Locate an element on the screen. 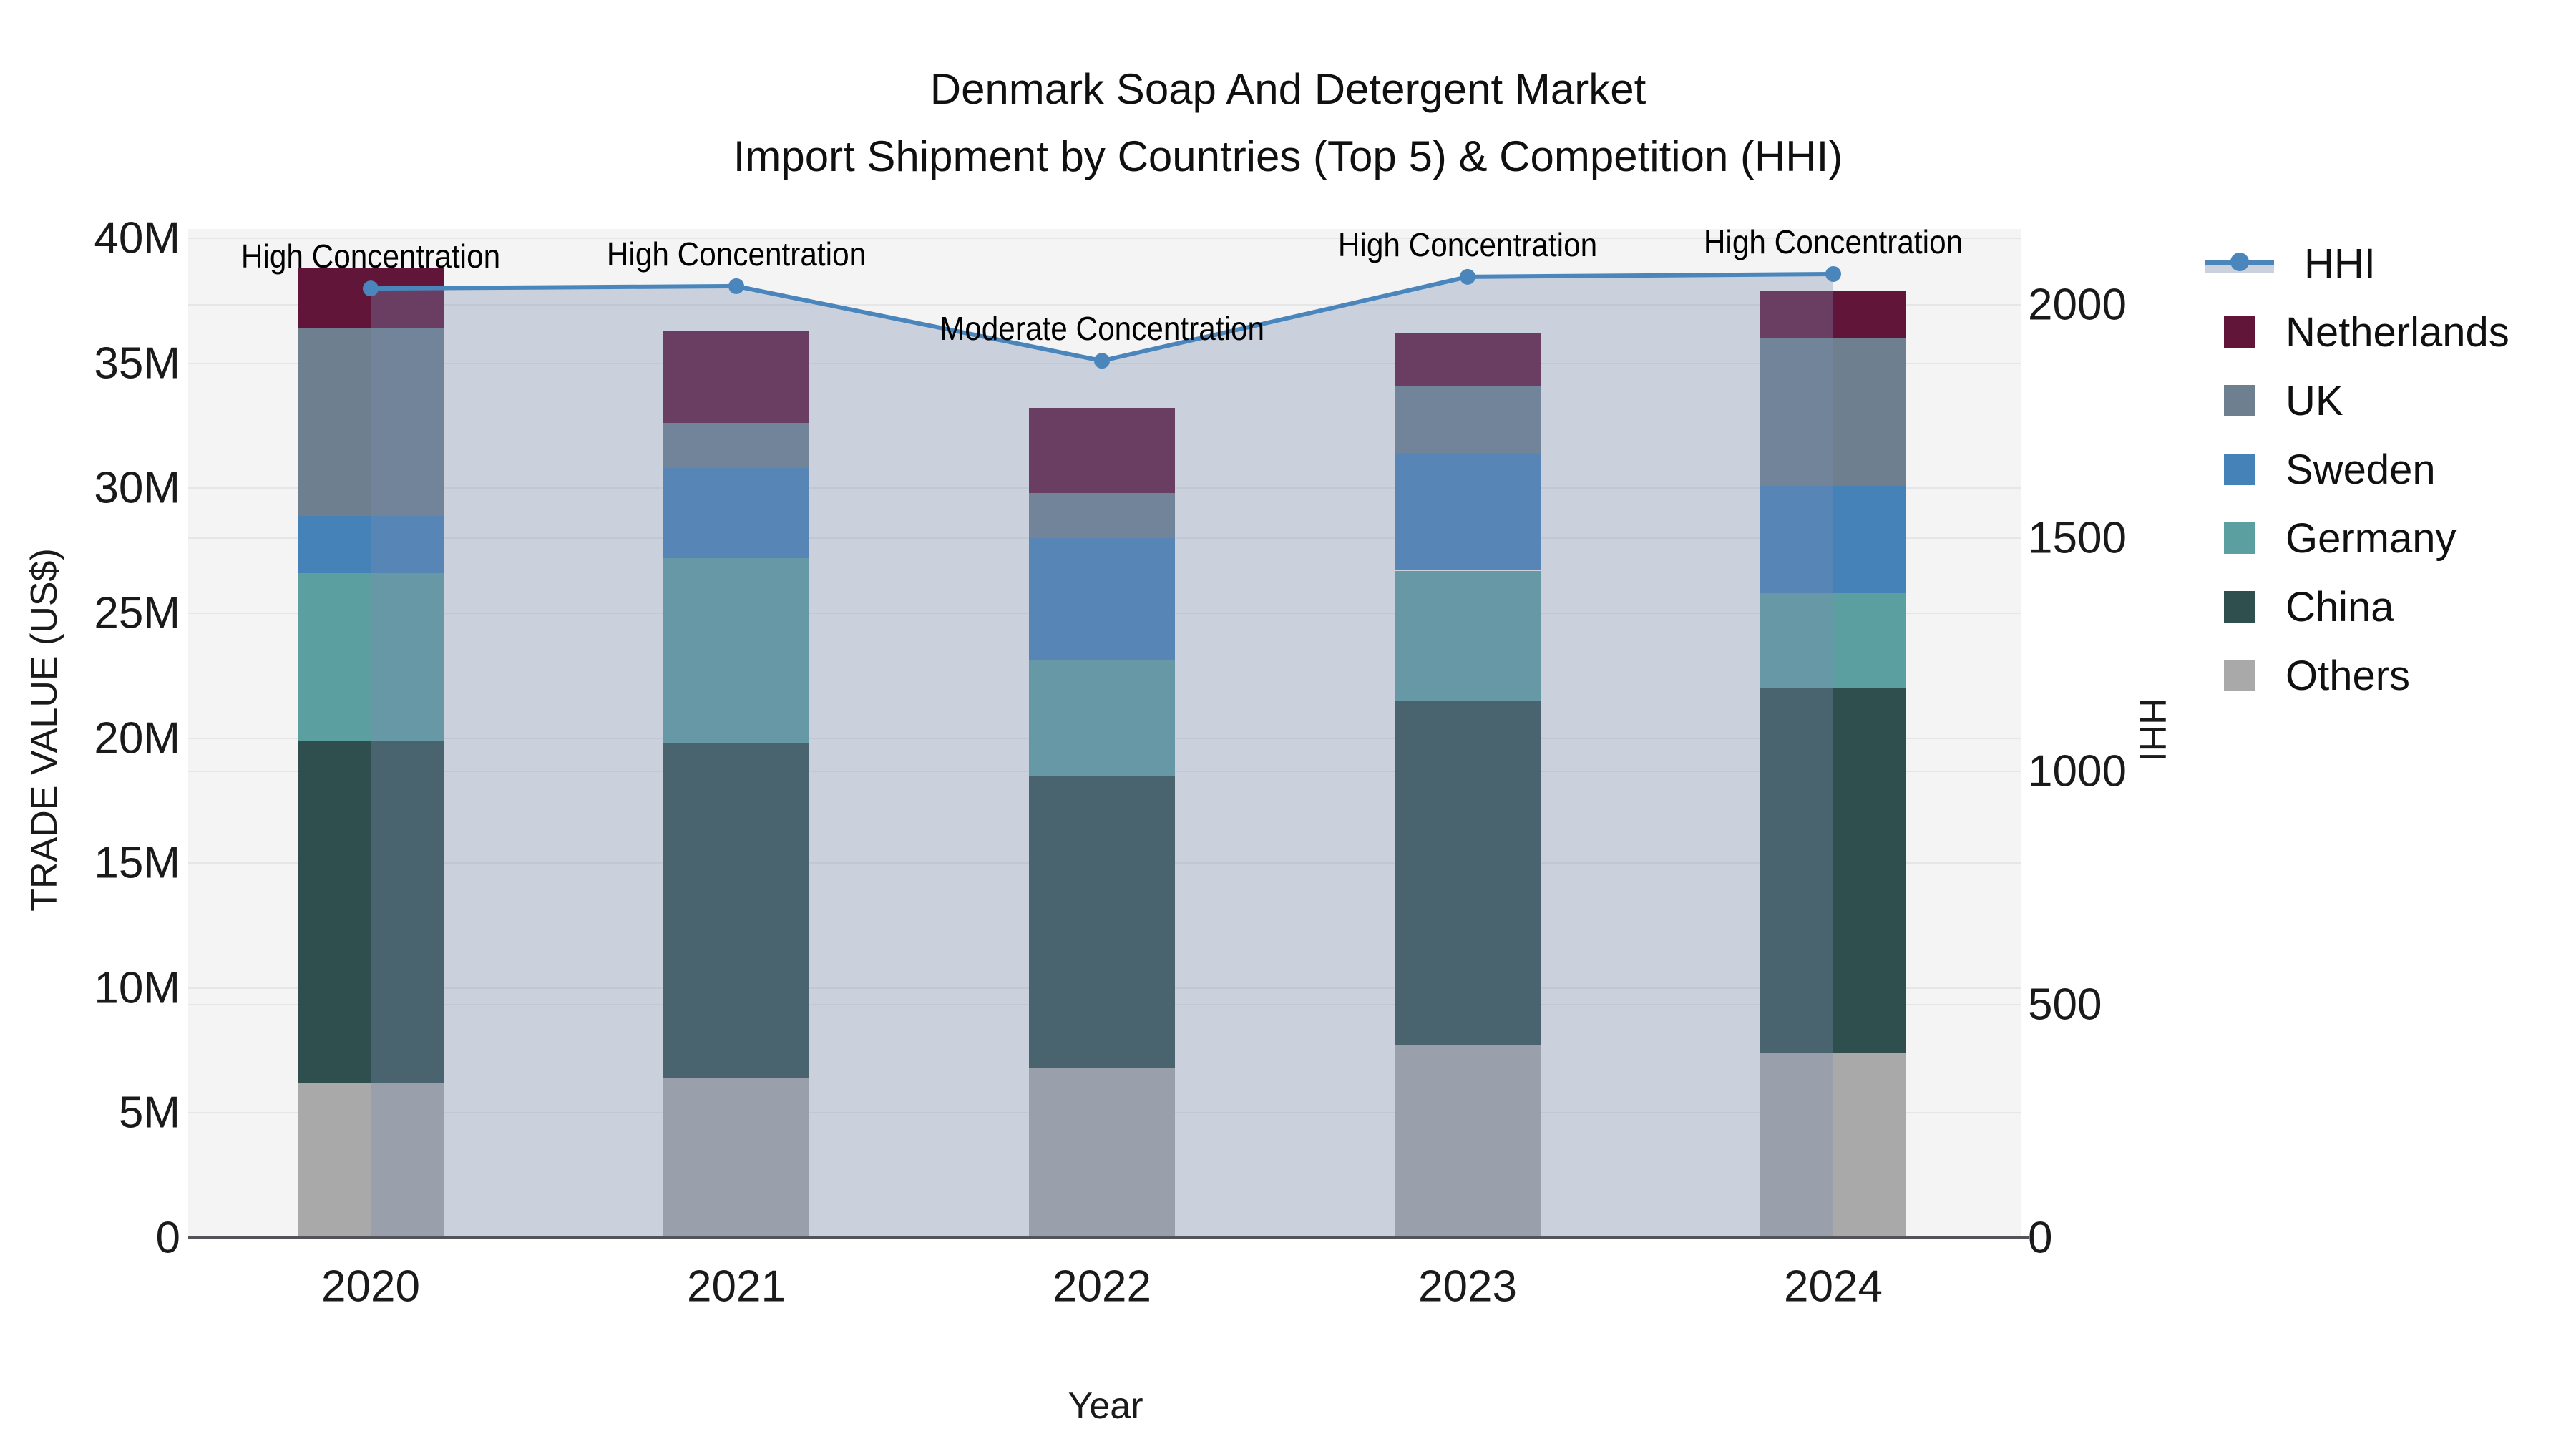  x-tick-2023: 2023 is located at coordinates (1467, 1287).